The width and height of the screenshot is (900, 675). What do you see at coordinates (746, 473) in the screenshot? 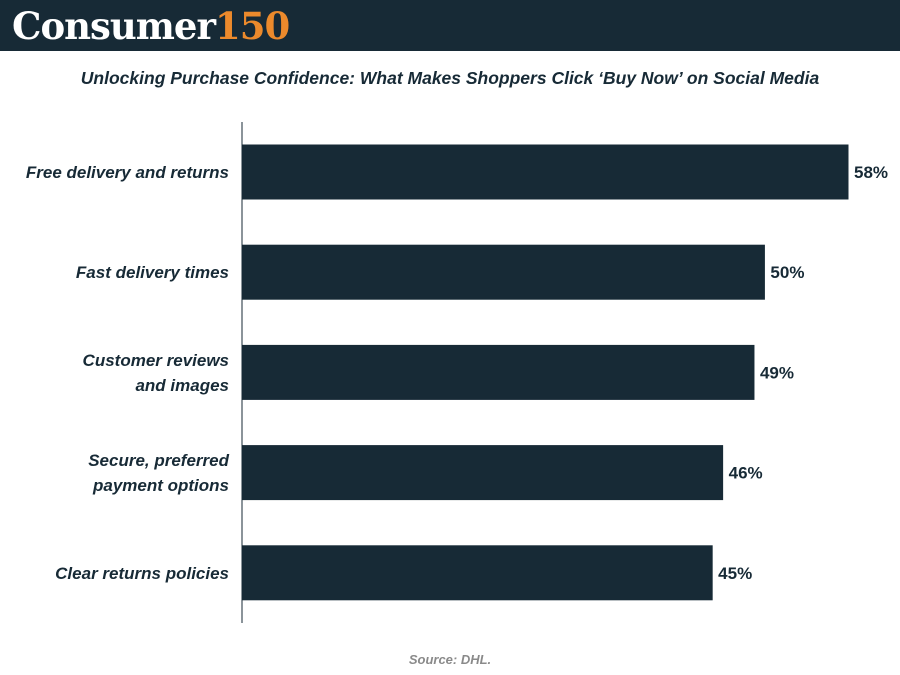
I see `value-label-4: 46%` at bounding box center [746, 473].